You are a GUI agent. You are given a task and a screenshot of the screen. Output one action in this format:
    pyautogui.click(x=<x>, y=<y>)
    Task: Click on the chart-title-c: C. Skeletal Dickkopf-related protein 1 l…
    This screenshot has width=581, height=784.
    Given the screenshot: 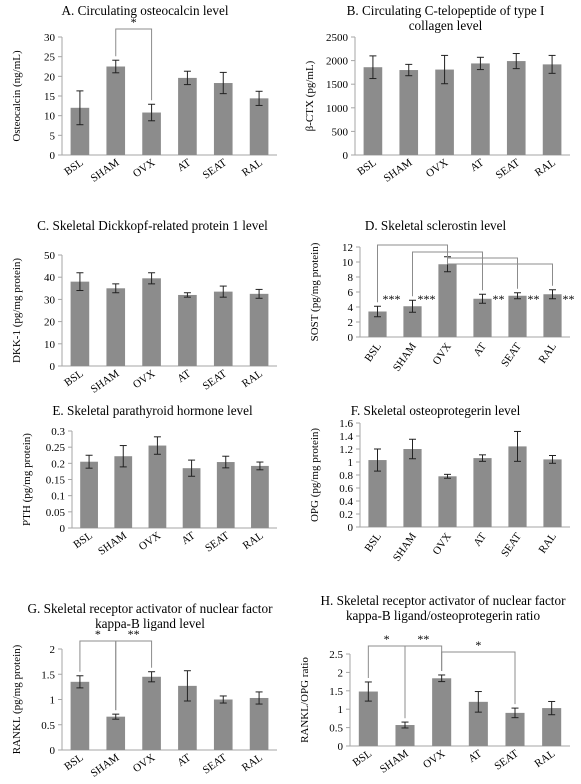 What is the action you would take?
    pyautogui.click(x=152, y=225)
    